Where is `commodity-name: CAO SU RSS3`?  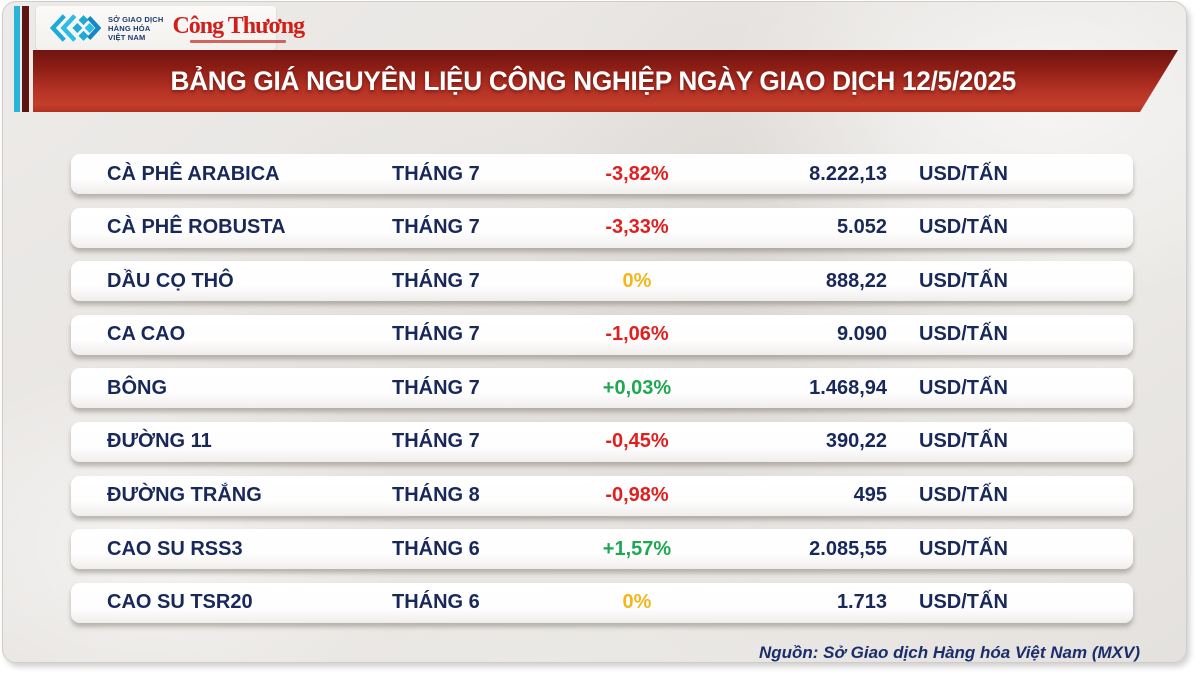
commodity-name: CAO SU RSS3 is located at coordinates (175, 548).